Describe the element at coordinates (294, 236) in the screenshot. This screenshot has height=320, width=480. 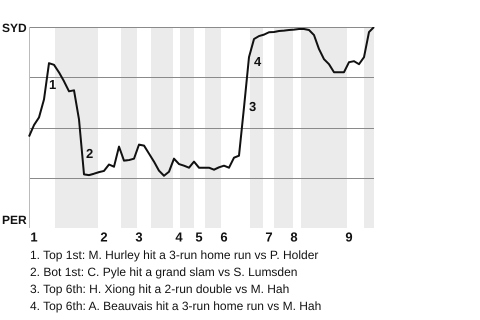
I see `x-tick-label: 8` at that location.